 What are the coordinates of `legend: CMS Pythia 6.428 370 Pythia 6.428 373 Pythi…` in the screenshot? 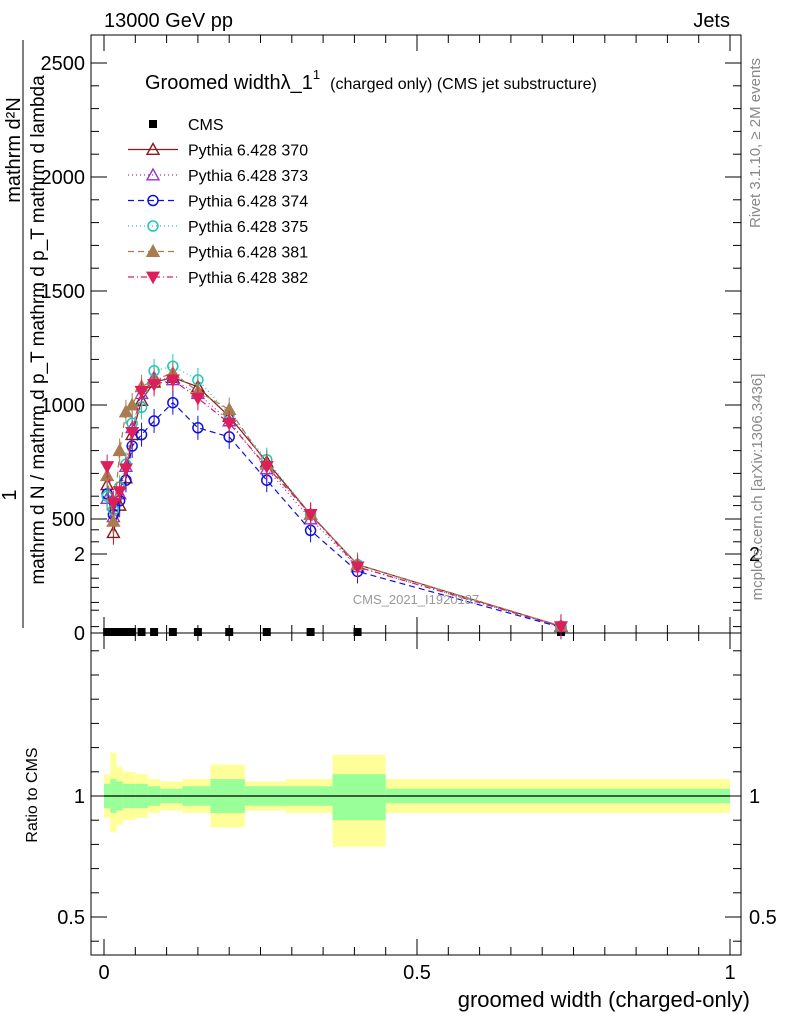 It's located at (218, 202).